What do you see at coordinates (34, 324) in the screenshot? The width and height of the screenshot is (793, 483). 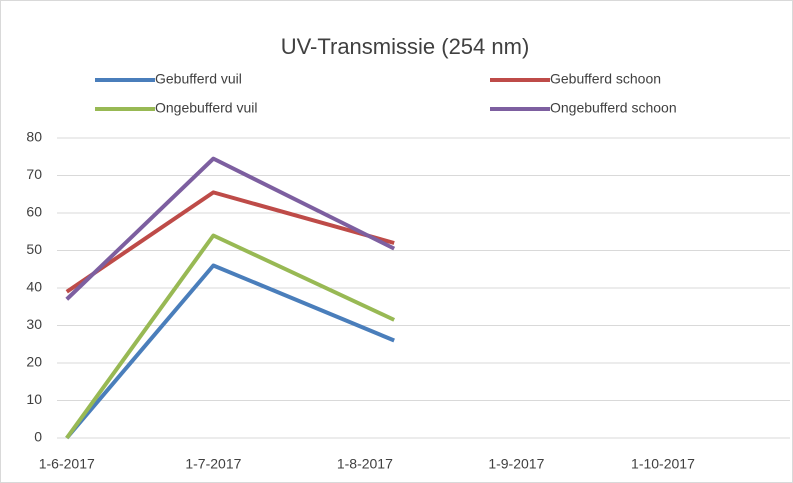 I see `y-tick-label: 30` at bounding box center [34, 324].